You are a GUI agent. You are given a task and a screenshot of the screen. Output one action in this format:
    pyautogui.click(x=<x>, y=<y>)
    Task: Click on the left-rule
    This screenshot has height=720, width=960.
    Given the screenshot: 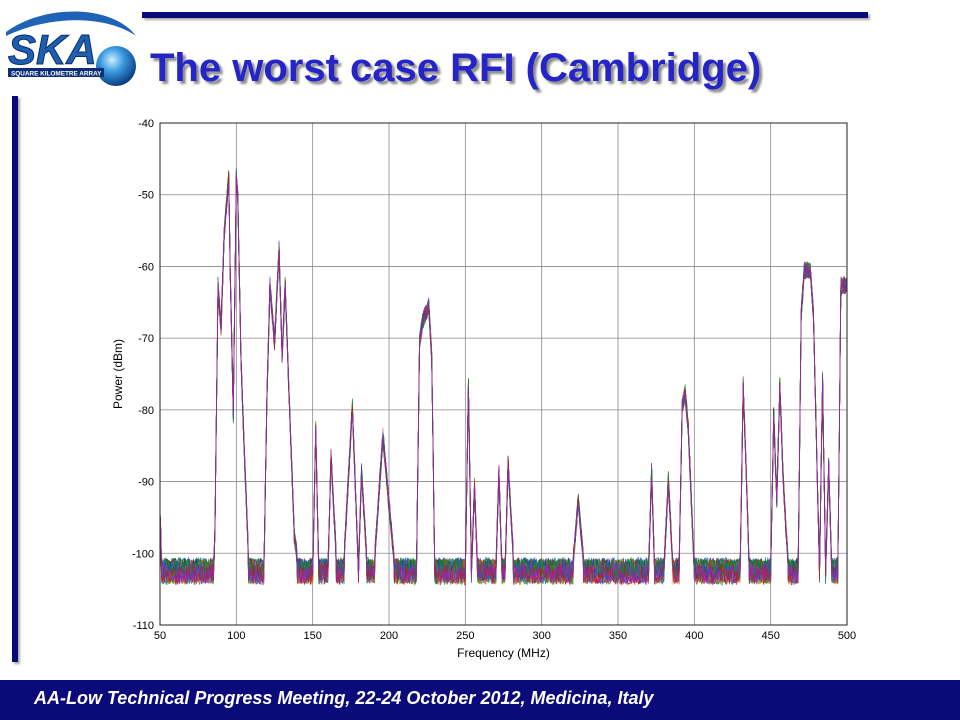 What is the action you would take?
    pyautogui.click(x=15, y=379)
    